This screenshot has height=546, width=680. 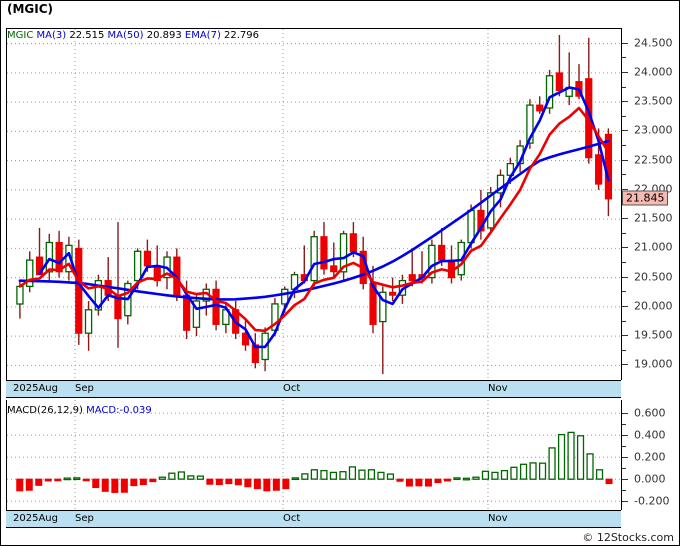 What do you see at coordinates (20, 35) in the screenshot?
I see `legend-symbol: MGIC` at bounding box center [20, 35].